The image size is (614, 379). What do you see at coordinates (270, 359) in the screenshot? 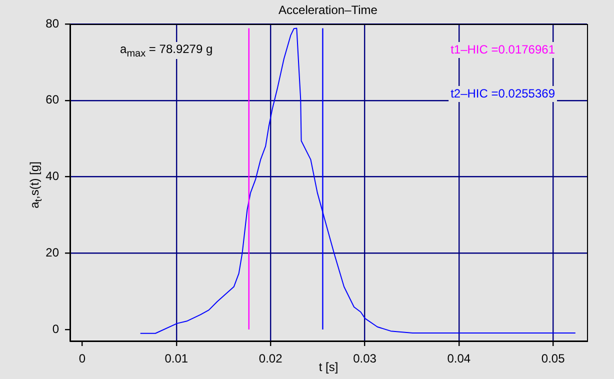
I see `x-tick-label: 0.02` at bounding box center [270, 359].